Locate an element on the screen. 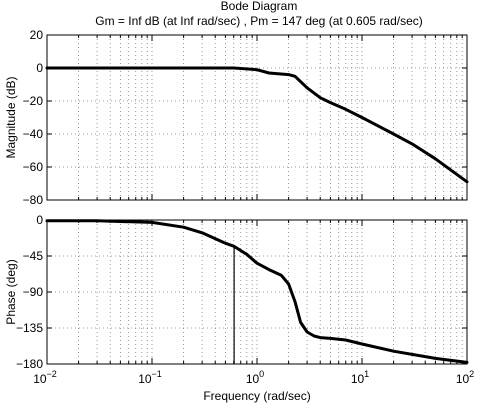 This screenshot has height=404, width=478. magnitude-y-axis-label: Magnitude (dB) is located at coordinates (11, 117).